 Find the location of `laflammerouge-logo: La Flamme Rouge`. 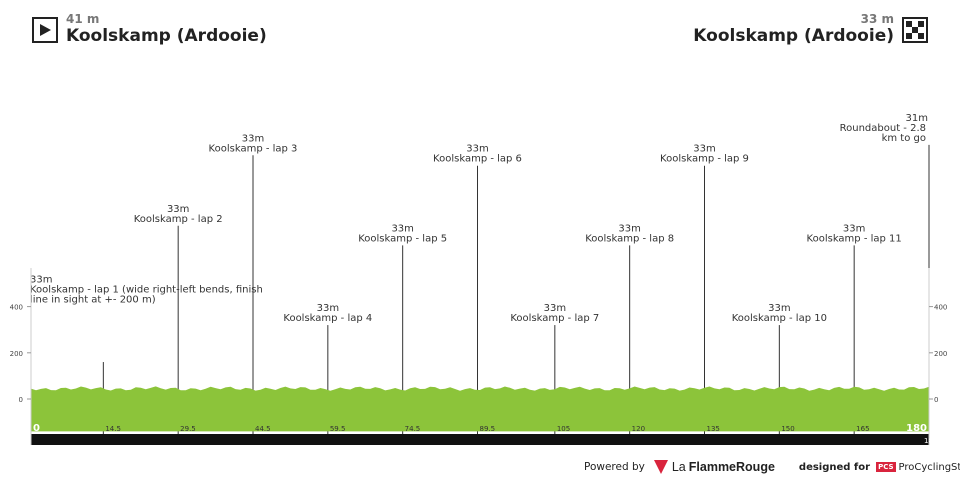

laflammerouge-logo: La Flamme Rouge is located at coordinates (714, 467).